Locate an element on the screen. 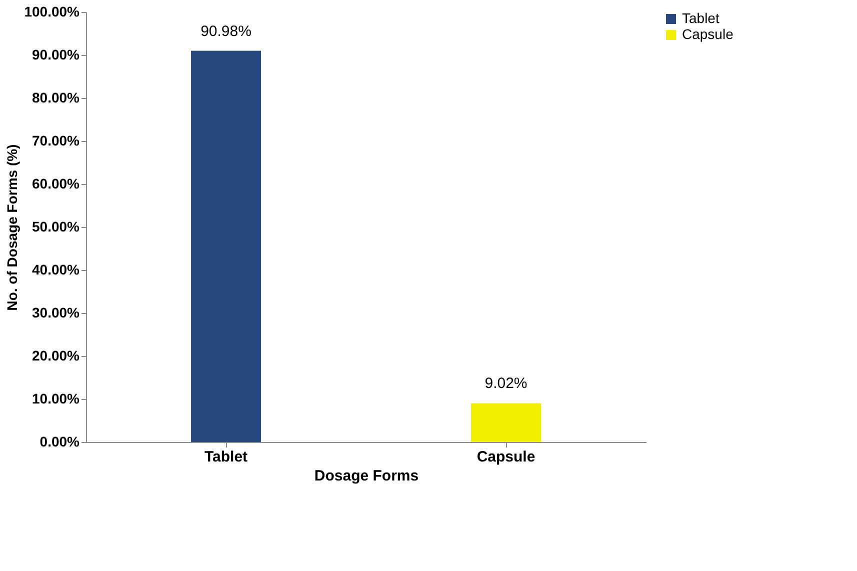 The height and width of the screenshot is (571, 857). y-tick-label: 0.00% is located at coordinates (60, 442).